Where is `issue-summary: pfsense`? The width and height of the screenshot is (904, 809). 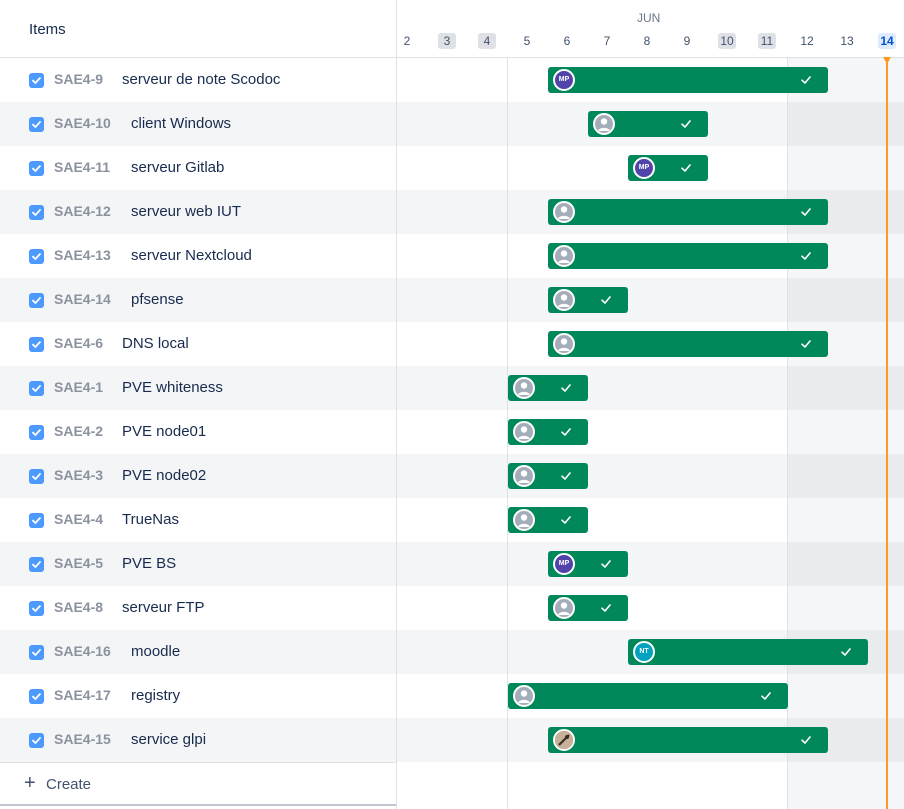
issue-summary: pfsense is located at coordinates (157, 299).